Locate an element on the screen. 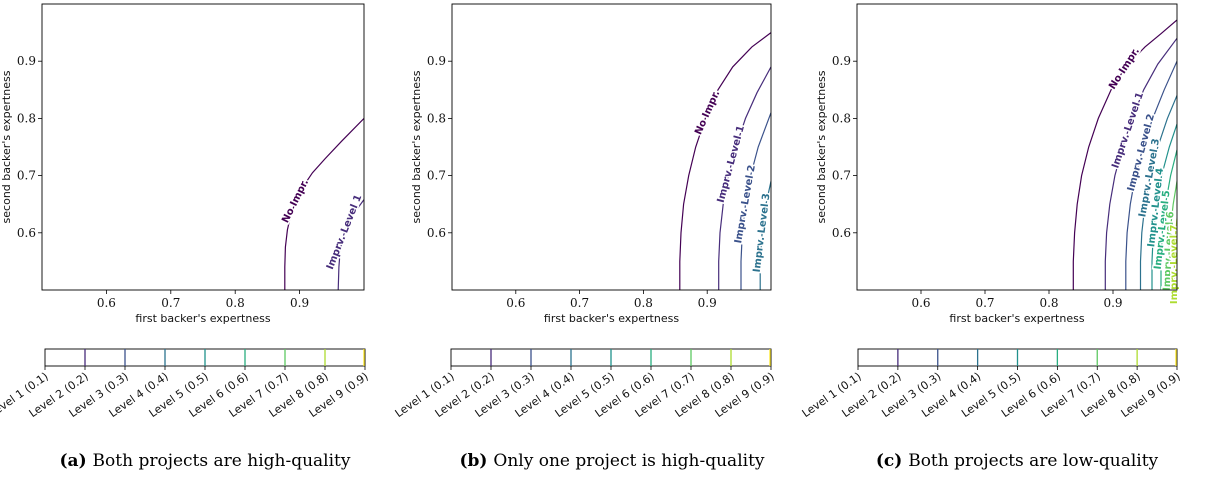  contour-label: Imprv. Level 1 is located at coordinates (344, 232).